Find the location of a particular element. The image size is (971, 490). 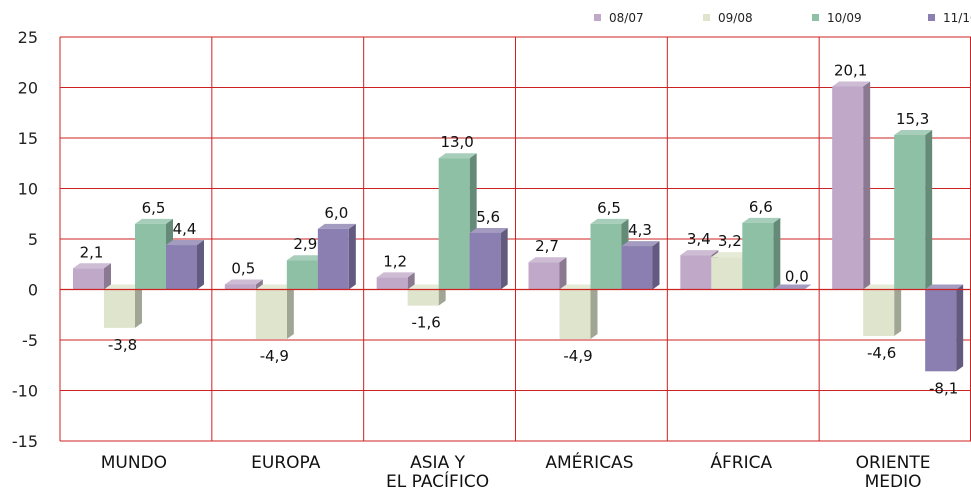

y-tick-label: -5 is located at coordinates (30, 340).